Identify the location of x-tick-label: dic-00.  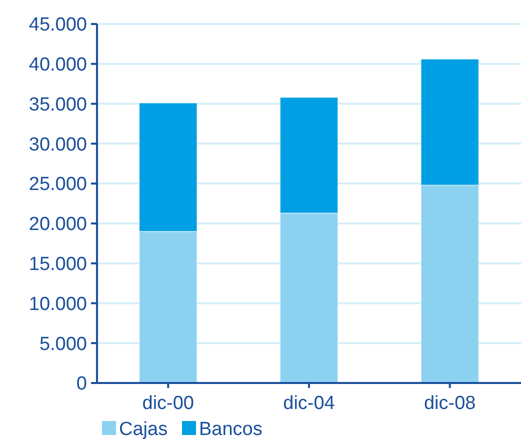
(168, 403).